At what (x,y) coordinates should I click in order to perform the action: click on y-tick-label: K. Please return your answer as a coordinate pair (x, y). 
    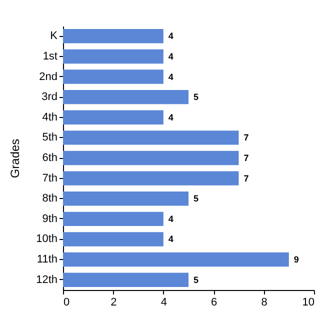
    Looking at the image, I should click on (54, 36).